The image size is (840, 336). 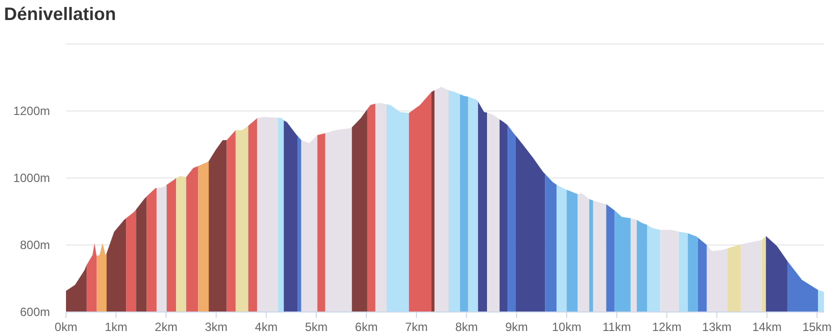 What do you see at coordinates (31, 178) in the screenshot?
I see `y-tick-label: 1000m` at bounding box center [31, 178].